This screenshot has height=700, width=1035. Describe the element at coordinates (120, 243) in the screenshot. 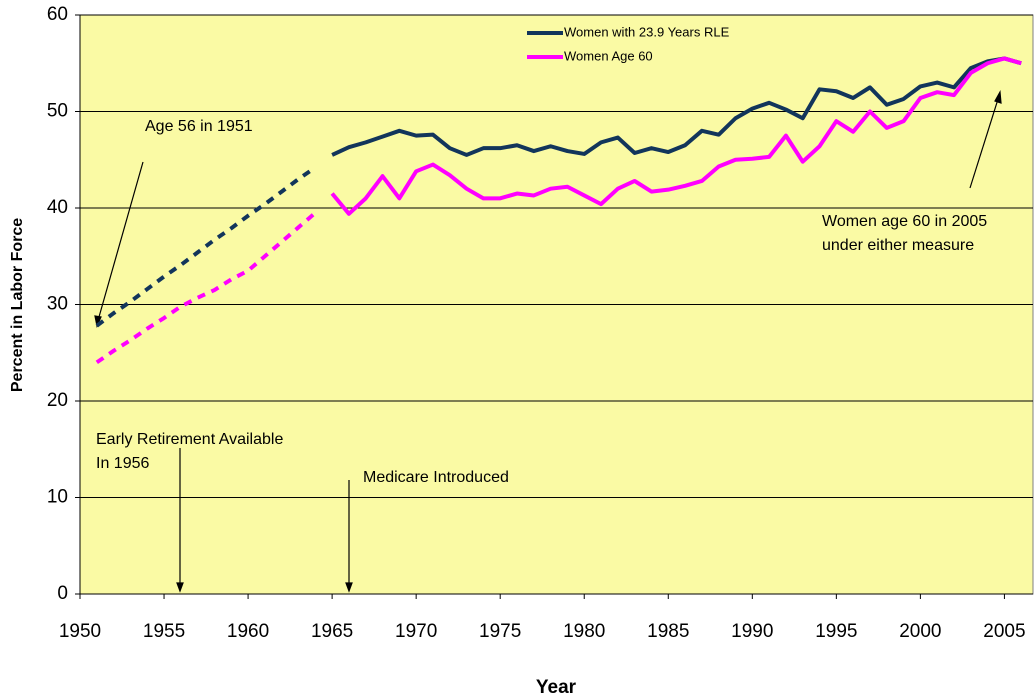

I see `arrow` at that location.